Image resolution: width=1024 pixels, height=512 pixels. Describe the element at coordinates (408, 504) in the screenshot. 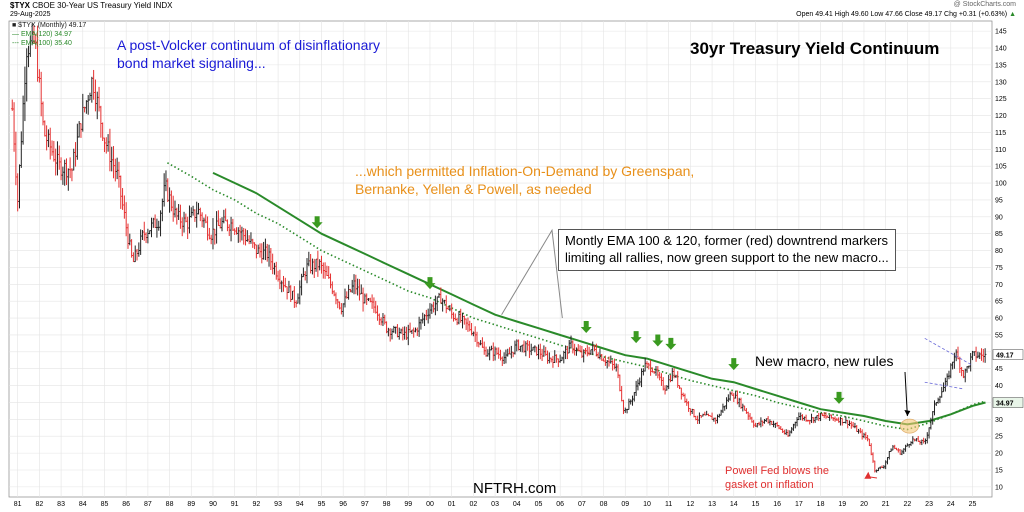

I see `x-tick-label: 99` at that location.